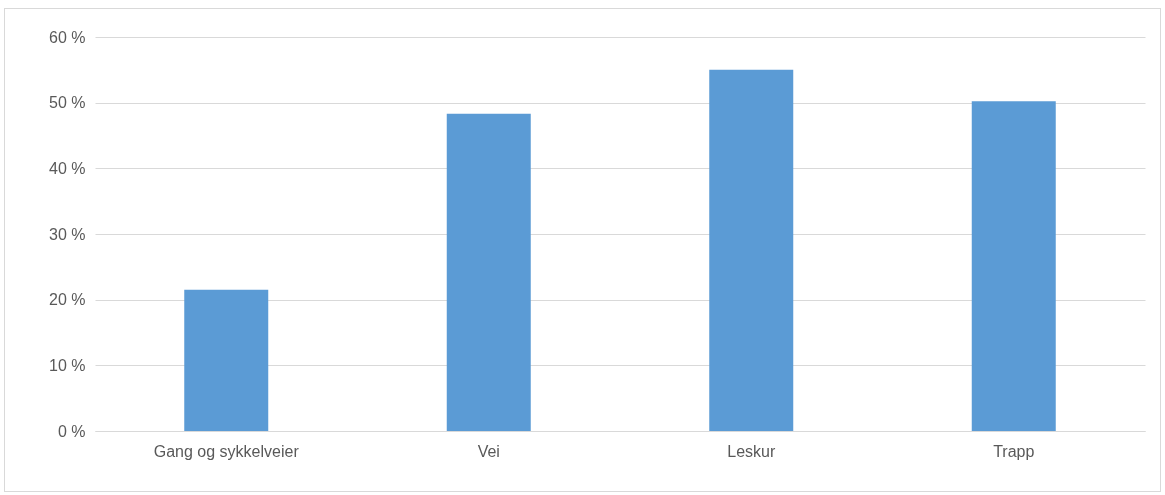  What do you see at coordinates (226, 451) in the screenshot?
I see `x-tick-label: Gang og sykkelveier` at bounding box center [226, 451].